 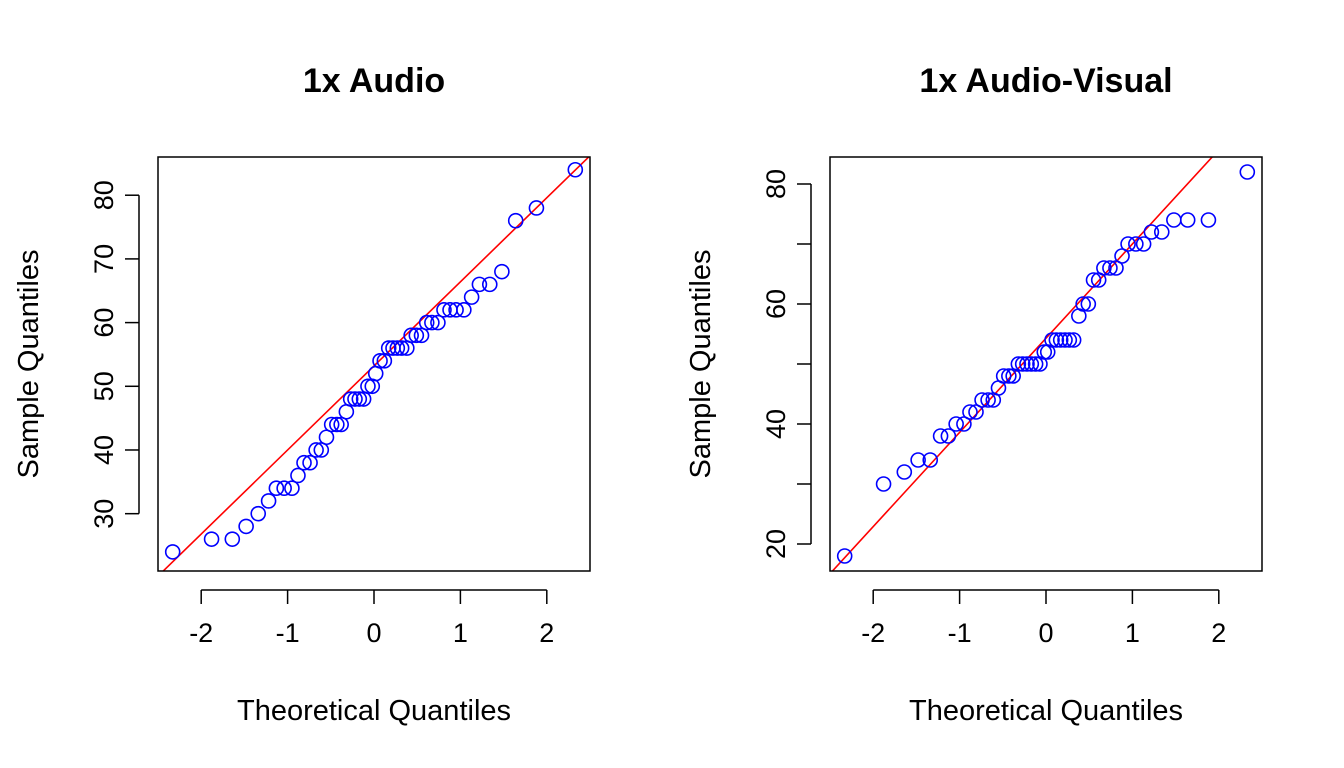 I want to click on y-tick-label: 50, so click(x=104, y=386).